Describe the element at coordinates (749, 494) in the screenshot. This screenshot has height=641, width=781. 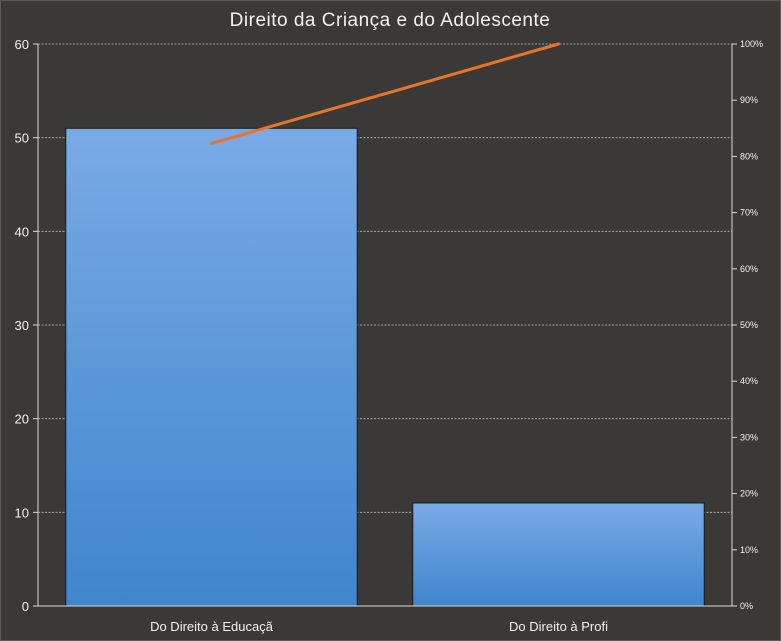
I see `y2-tick-label: 20%` at that location.